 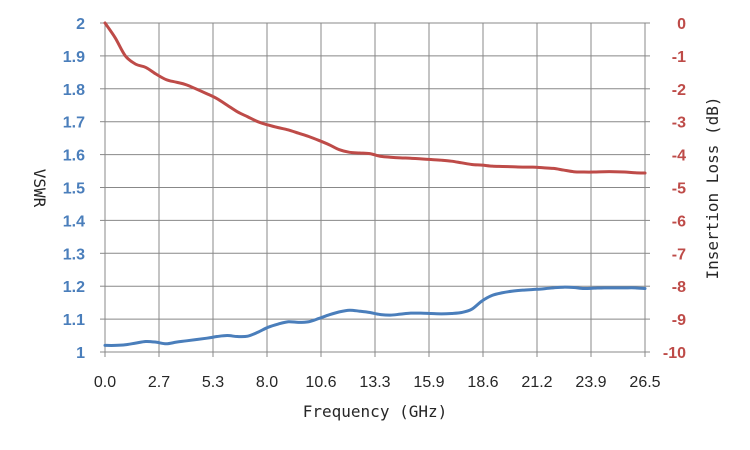 I want to click on y2-tick-label: -8, so click(x=679, y=287).